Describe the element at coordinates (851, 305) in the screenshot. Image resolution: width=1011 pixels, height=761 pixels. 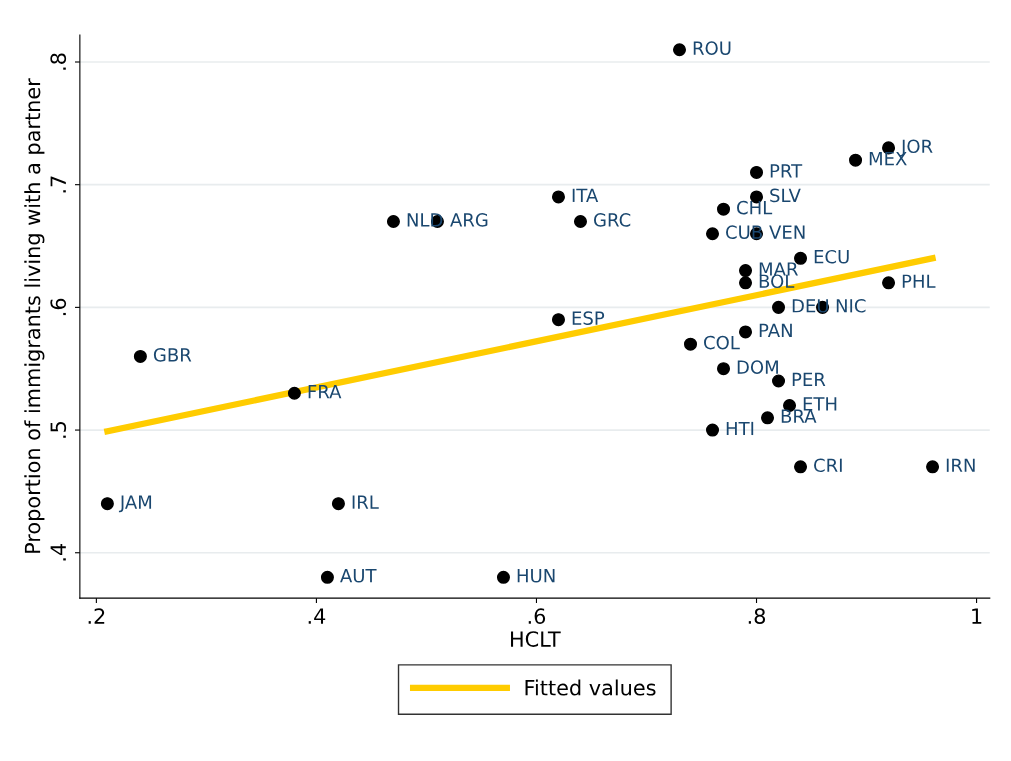
I see `annotation: NIC` at that location.